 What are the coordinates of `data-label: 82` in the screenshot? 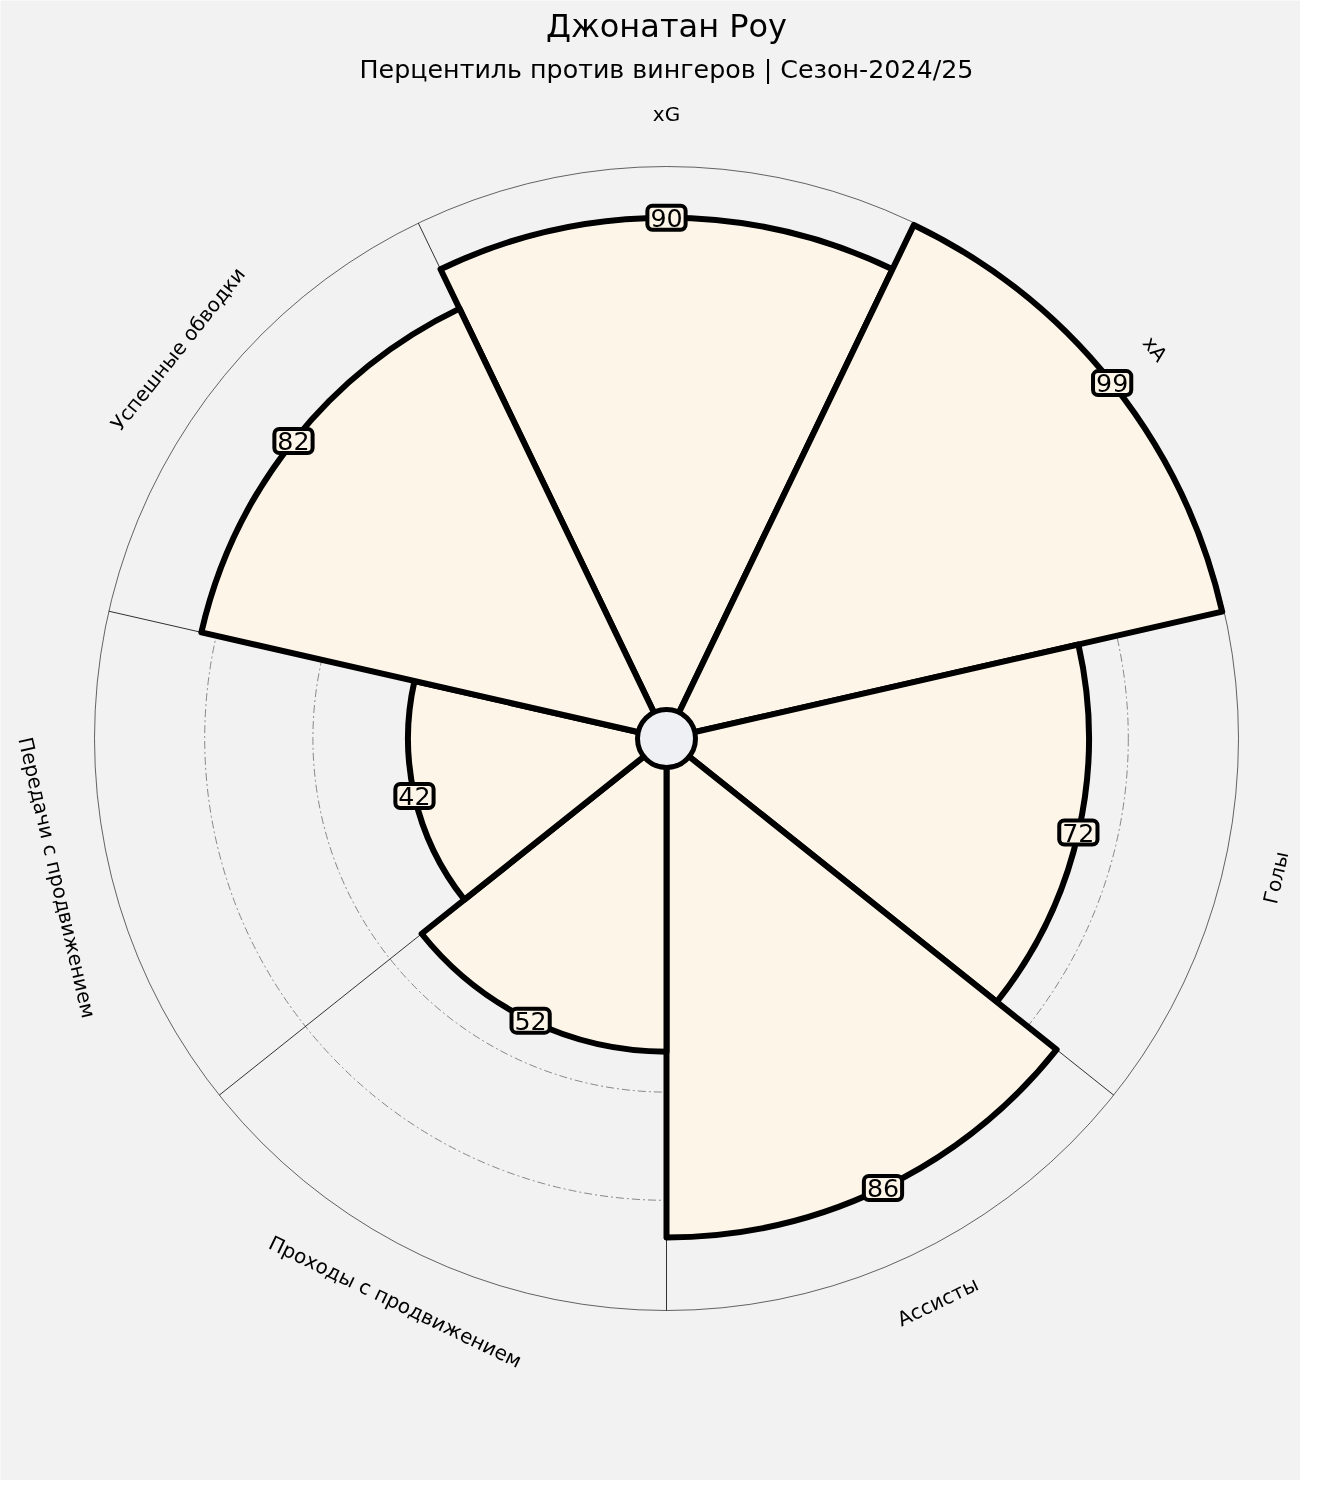 It's located at (293, 441).